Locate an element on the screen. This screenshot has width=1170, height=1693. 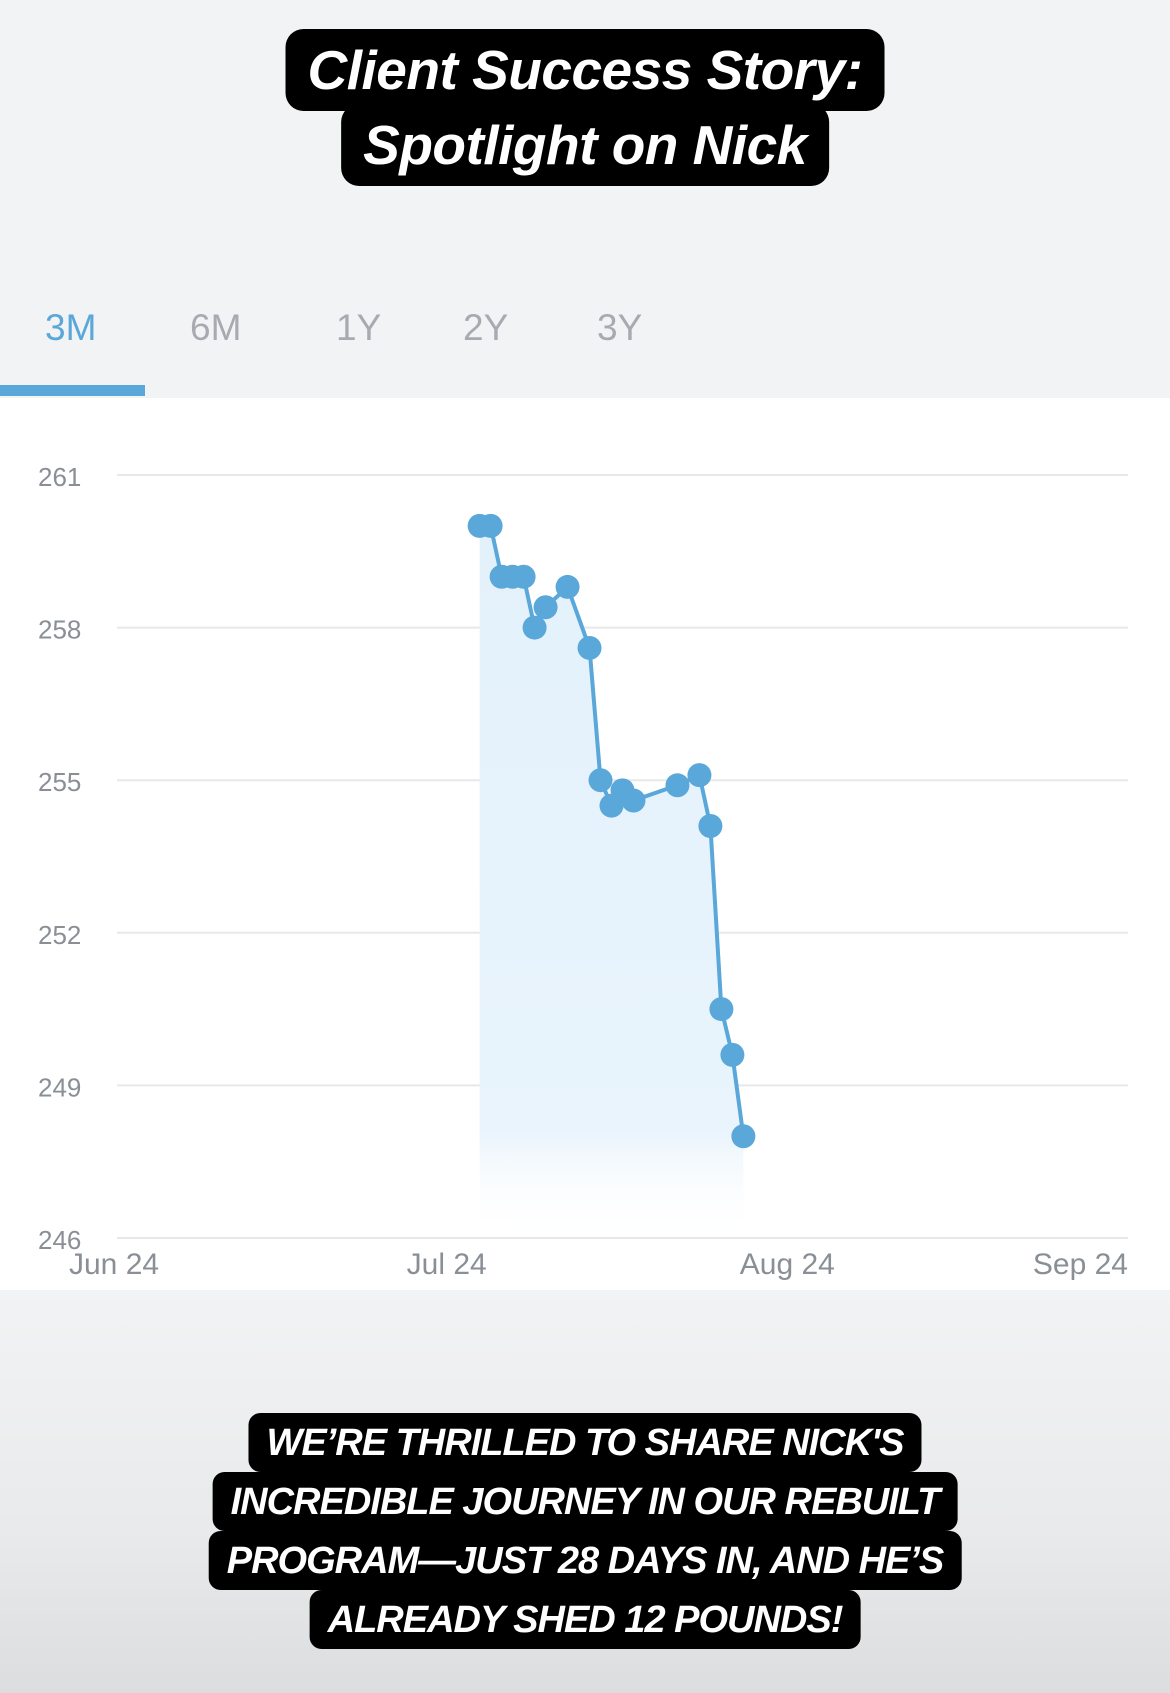
caption-line-3: PROGRAM—JUST 28 DAYS IN, AND HE’S is located at coordinates (585, 1560).